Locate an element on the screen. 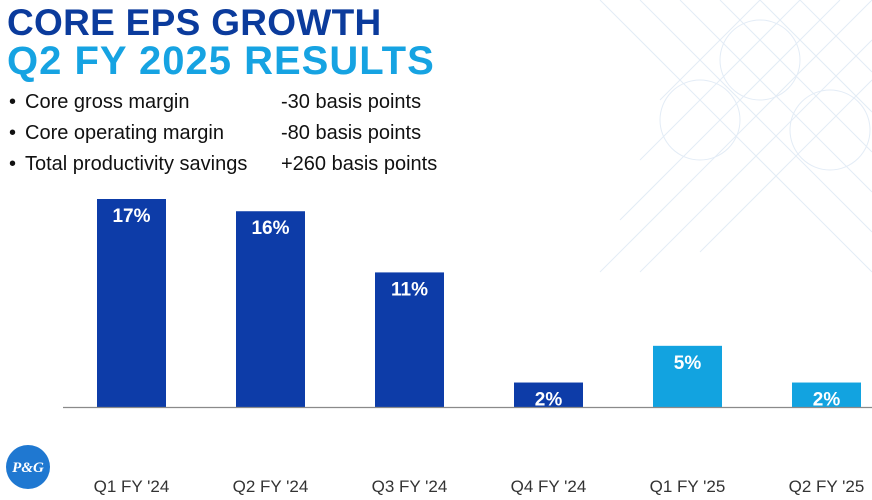  data-label: 5% is located at coordinates (688, 363).